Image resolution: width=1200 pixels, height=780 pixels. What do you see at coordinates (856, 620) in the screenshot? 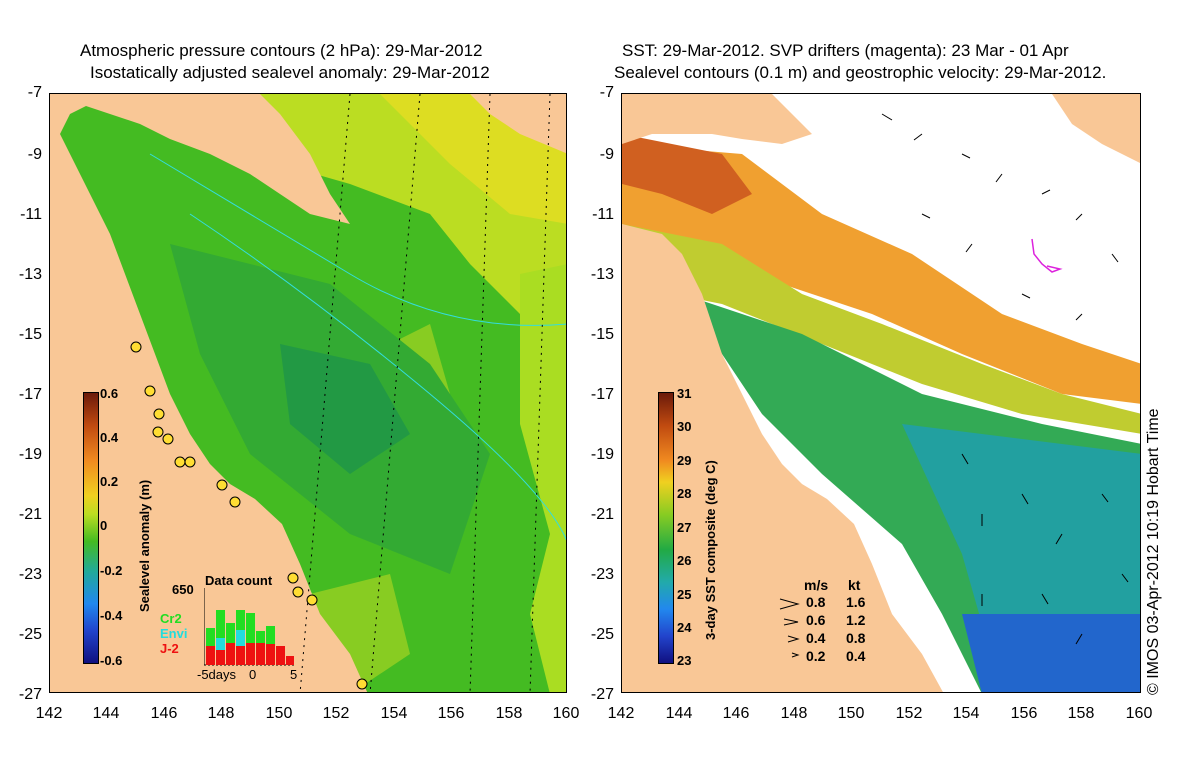
I see `velocity-legend-kt-1: 1.2` at bounding box center [856, 620].